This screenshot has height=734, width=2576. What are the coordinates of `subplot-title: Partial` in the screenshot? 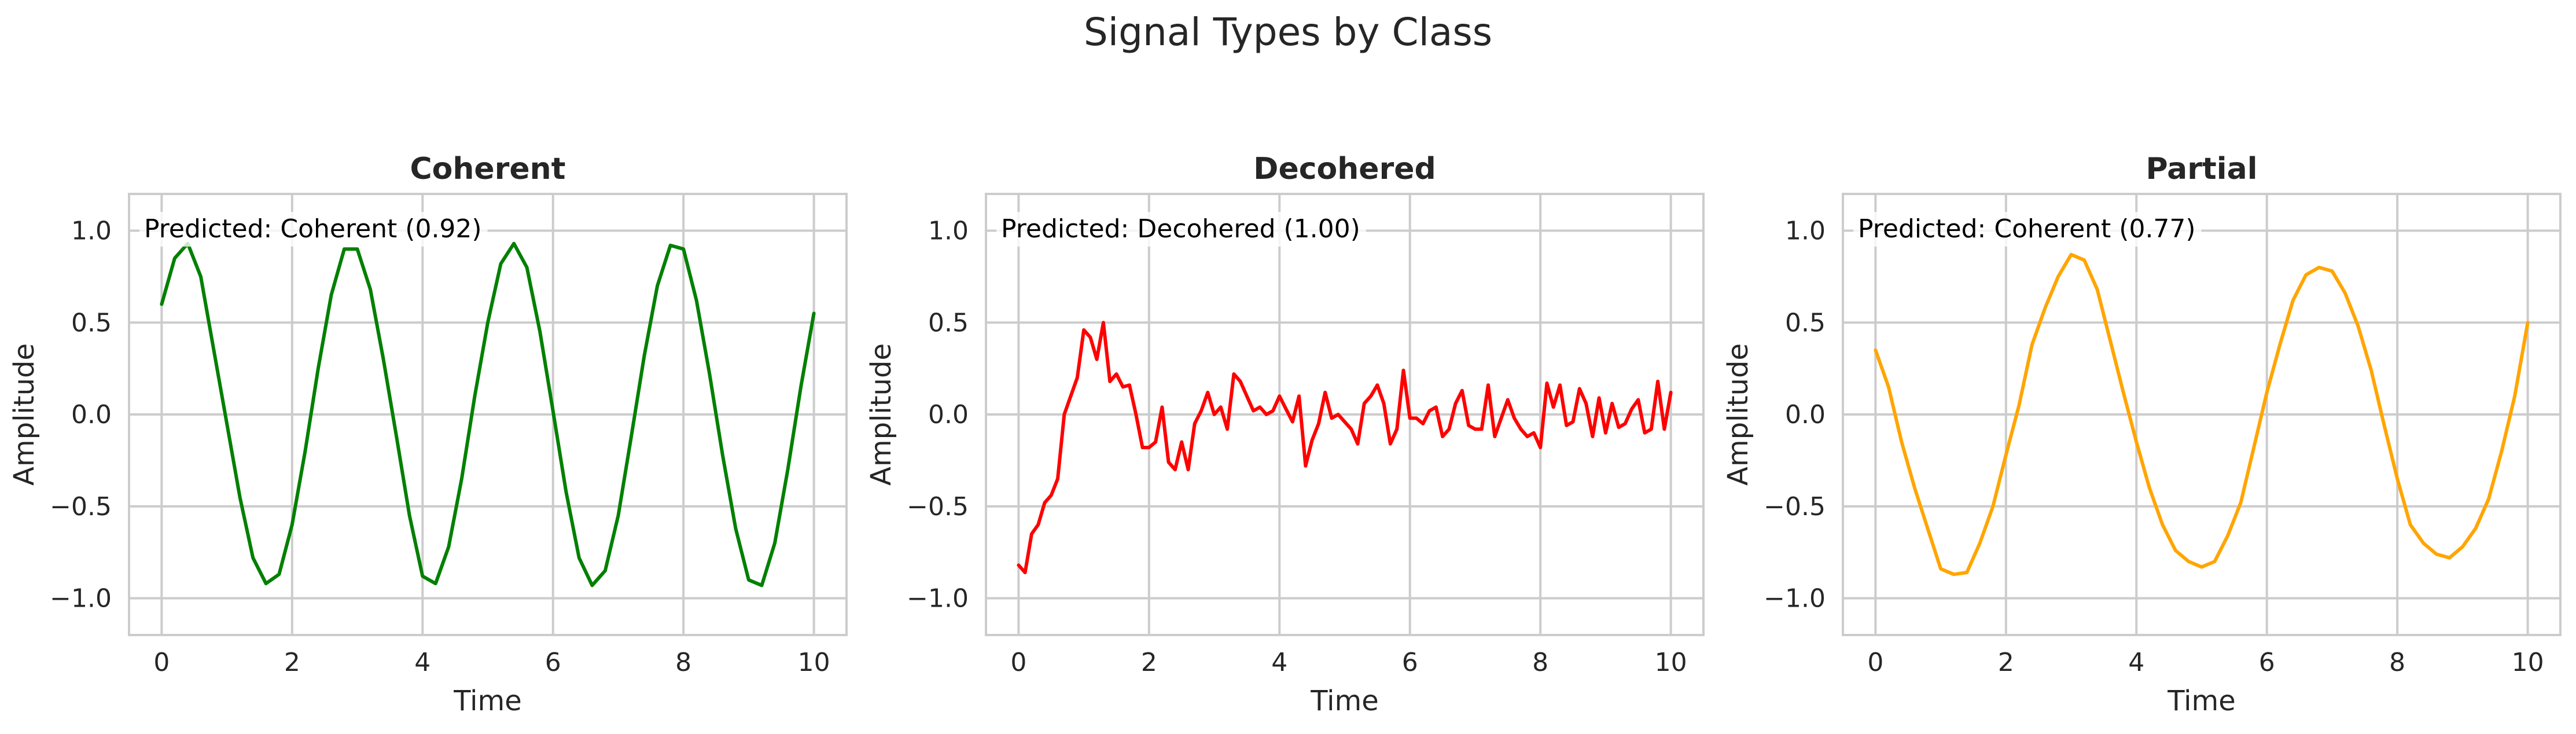 It's located at (2201, 169).